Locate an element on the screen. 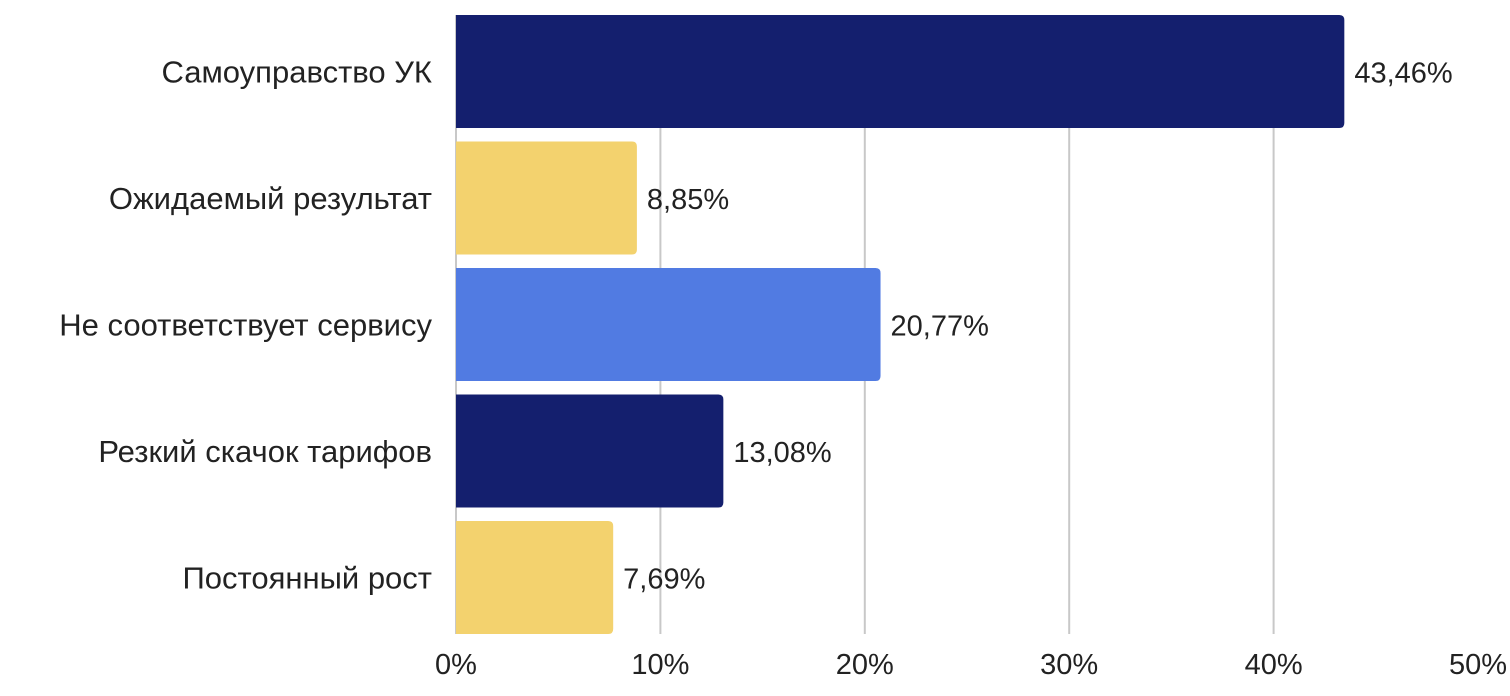  category-label: Резкий скачок тарифов is located at coordinates (265, 451).